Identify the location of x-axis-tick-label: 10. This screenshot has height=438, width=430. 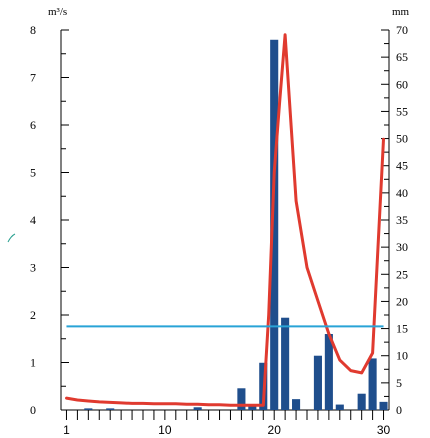
(165, 430).